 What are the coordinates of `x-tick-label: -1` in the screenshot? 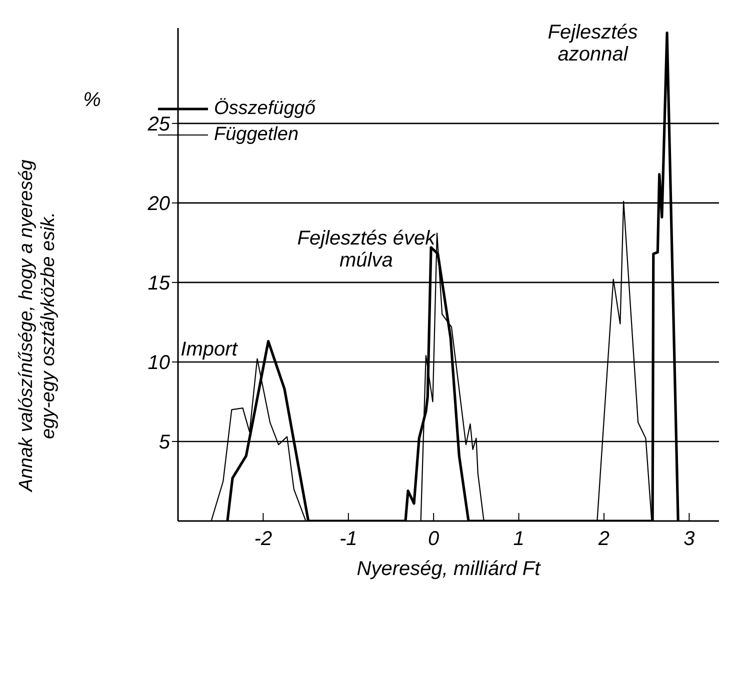 It's located at (348, 539).